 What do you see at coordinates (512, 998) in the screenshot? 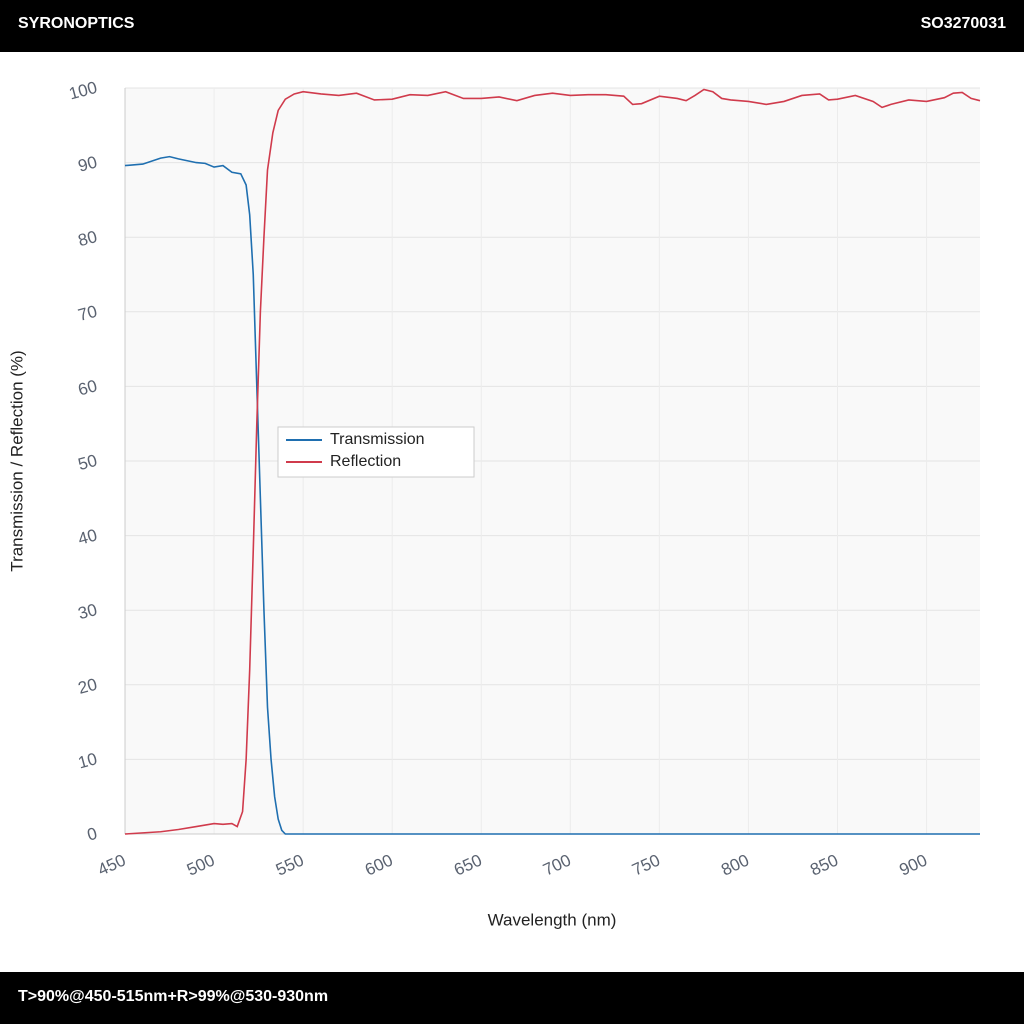
I see `footer-bar` at bounding box center [512, 998].